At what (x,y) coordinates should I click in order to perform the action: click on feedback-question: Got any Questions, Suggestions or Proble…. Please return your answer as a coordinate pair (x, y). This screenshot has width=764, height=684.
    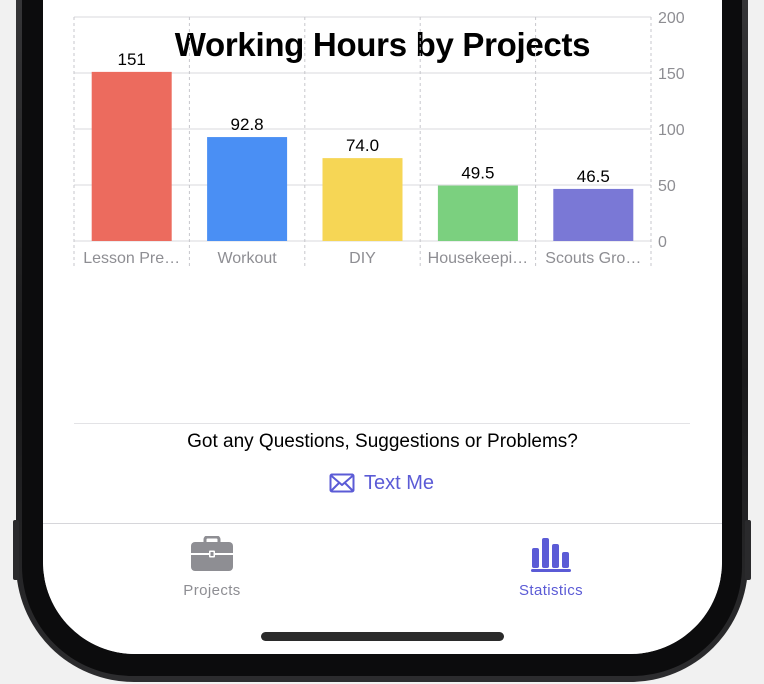
    Looking at the image, I should click on (382, 441).